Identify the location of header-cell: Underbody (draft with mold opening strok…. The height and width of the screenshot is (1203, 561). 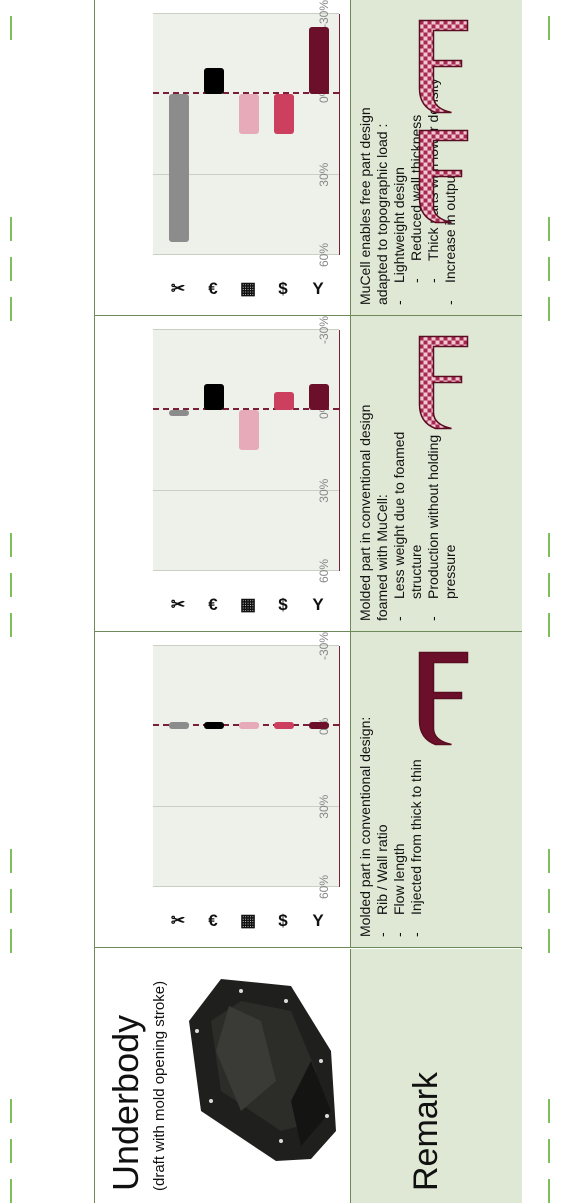
(222, 1076).